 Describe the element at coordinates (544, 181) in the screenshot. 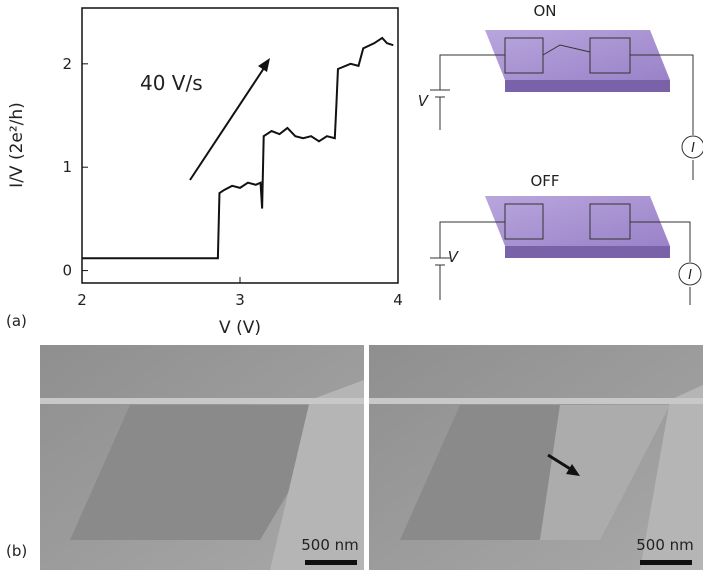

I see `state-label: OFF` at that location.